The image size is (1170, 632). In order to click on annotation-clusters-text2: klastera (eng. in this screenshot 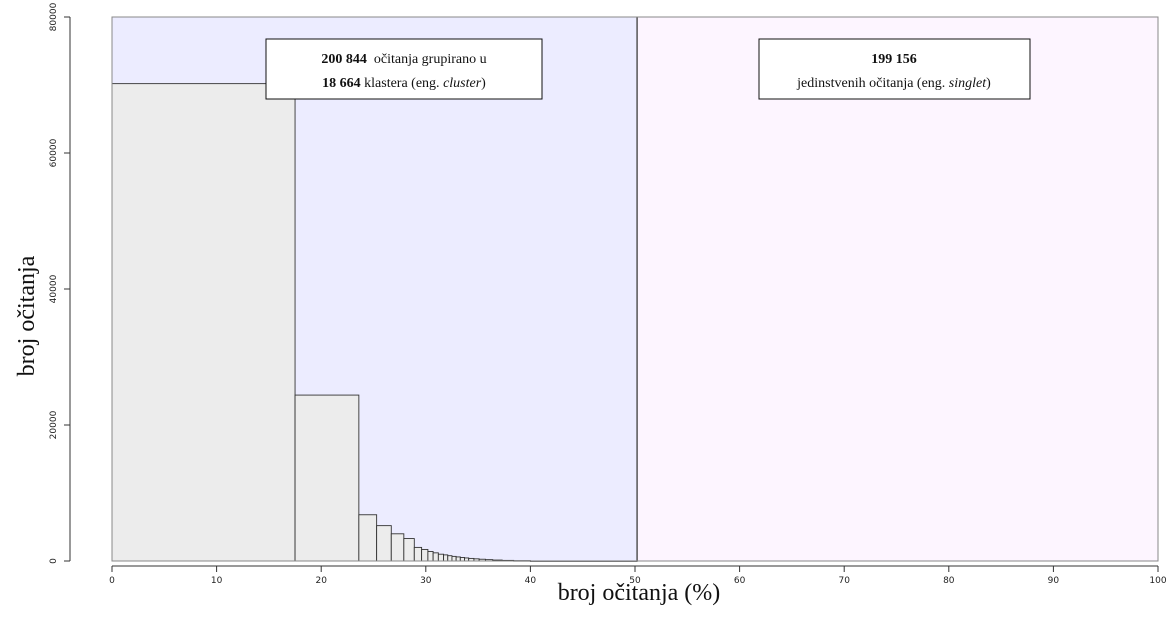, I will do `click(402, 83)`.